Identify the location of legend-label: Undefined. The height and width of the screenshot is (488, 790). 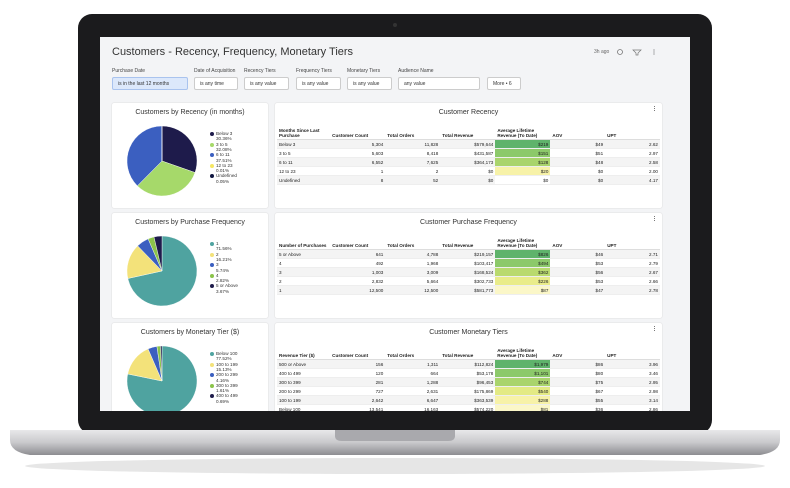
(226, 176).